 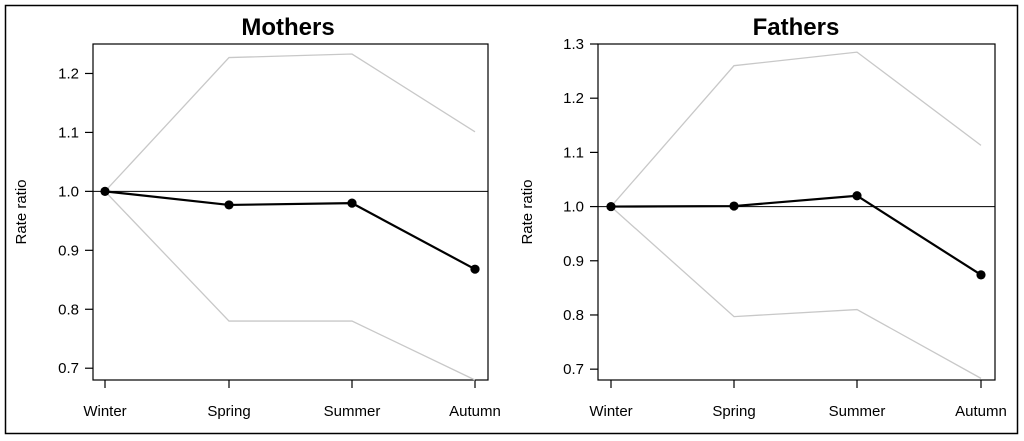 What do you see at coordinates (573, 44) in the screenshot?
I see `y-tick-label: 1.3` at bounding box center [573, 44].